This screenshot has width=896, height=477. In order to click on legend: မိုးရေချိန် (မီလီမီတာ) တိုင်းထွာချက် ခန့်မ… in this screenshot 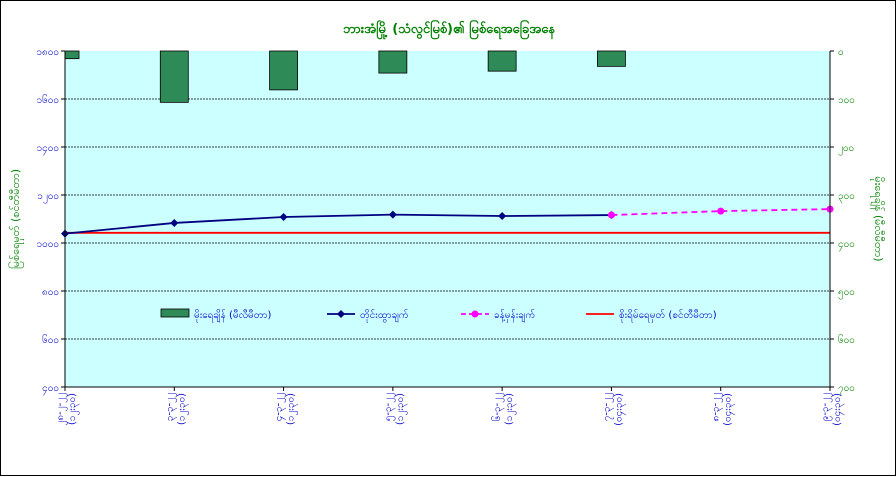, I will do `click(438, 315)`.